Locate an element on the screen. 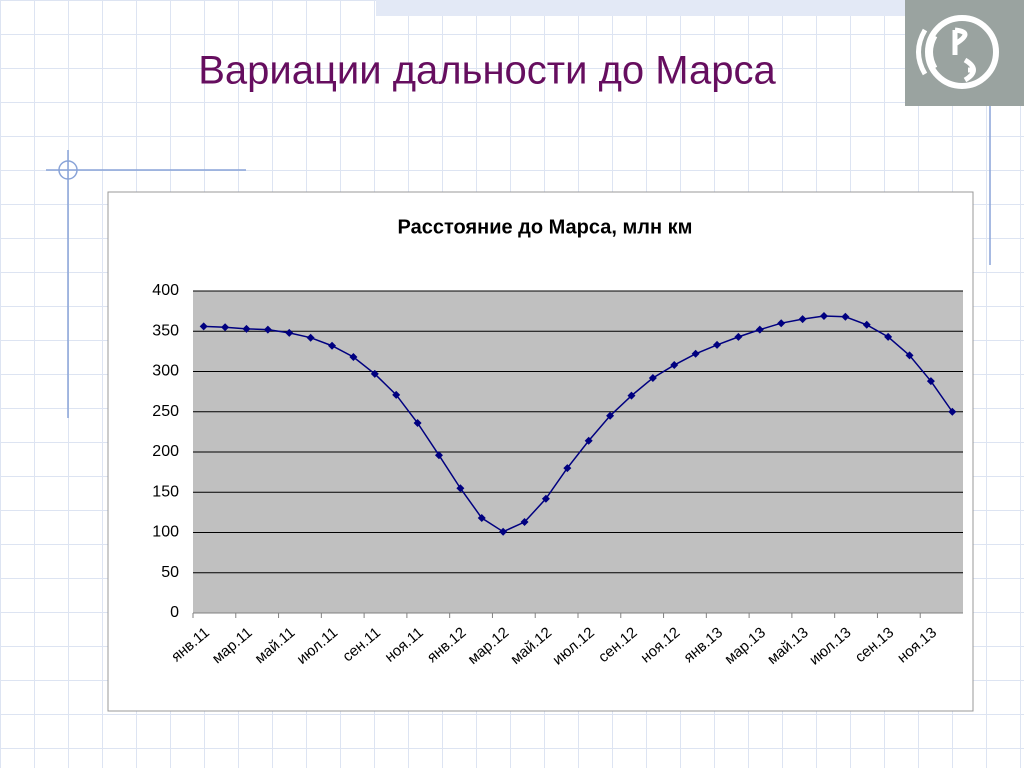 The width and height of the screenshot is (1024, 768). y-tick-label: 200 is located at coordinates (165, 451).